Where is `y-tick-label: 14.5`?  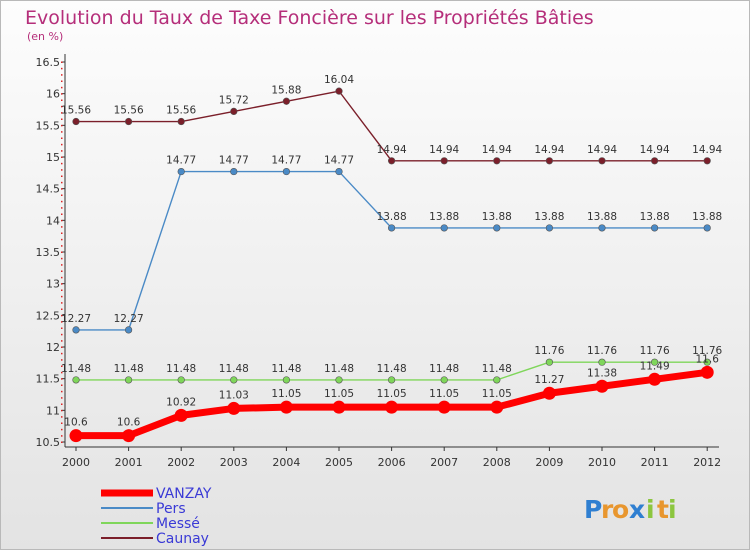 y-tick-label: 14.5 is located at coordinates (48, 189).